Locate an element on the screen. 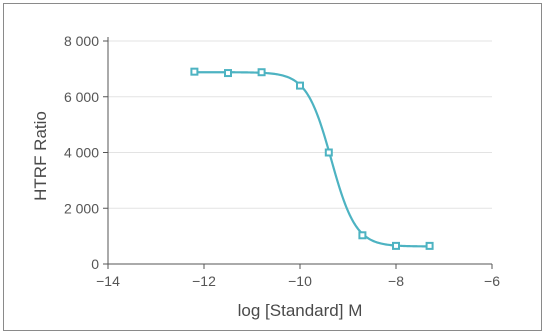 The image size is (547, 336). x-tick-label: −8 is located at coordinates (396, 281).